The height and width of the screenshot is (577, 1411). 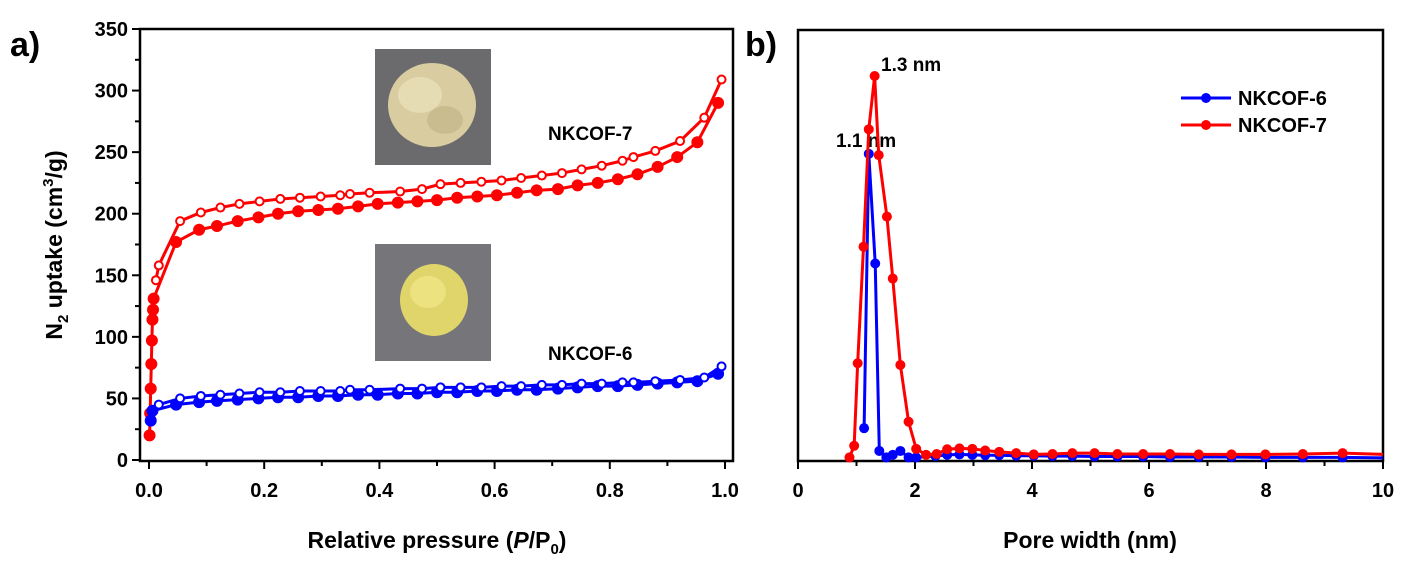 I want to click on x-tick-label-a: 0.0, so click(x=149, y=491).